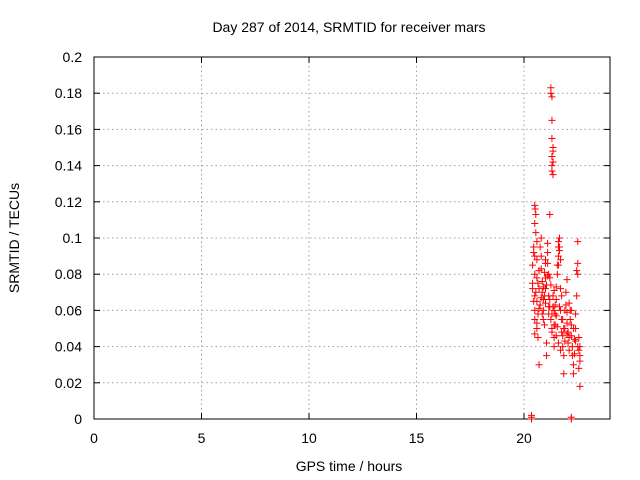  Describe the element at coordinates (68, 347) in the screenshot. I see `y-tick-label: 0.04` at that location.